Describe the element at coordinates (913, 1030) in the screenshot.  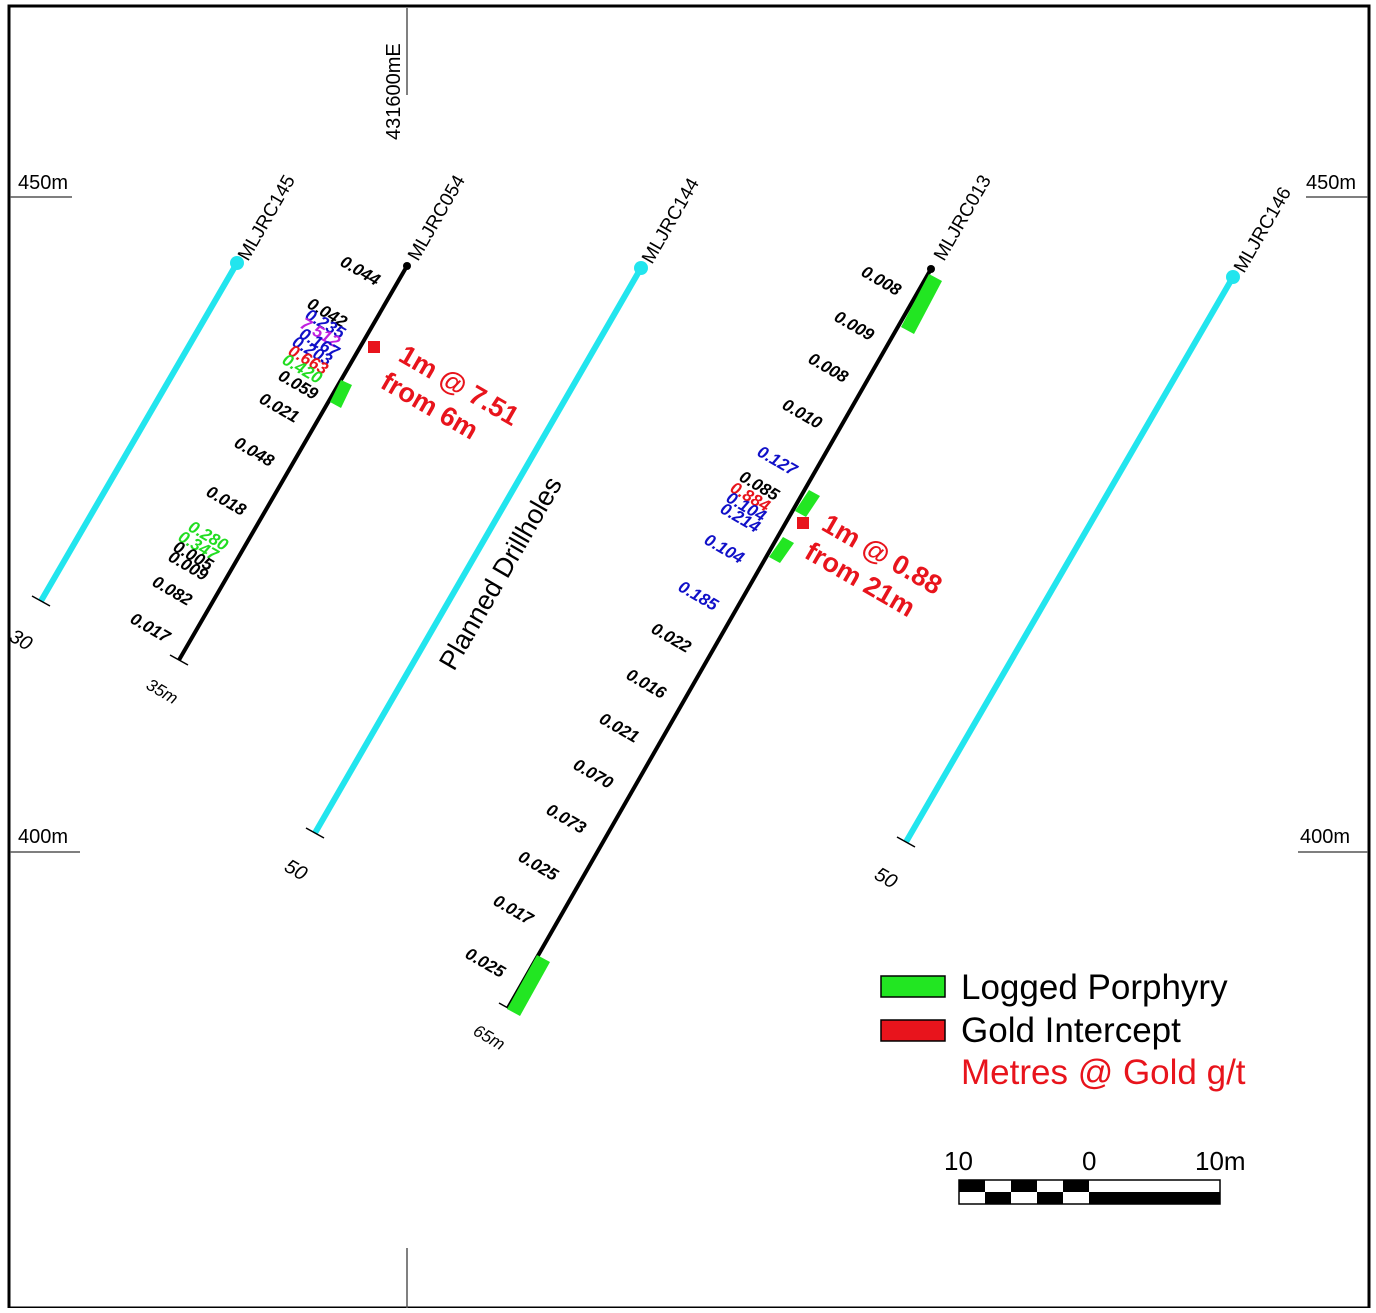
I see `legend-gold-swatch` at that location.